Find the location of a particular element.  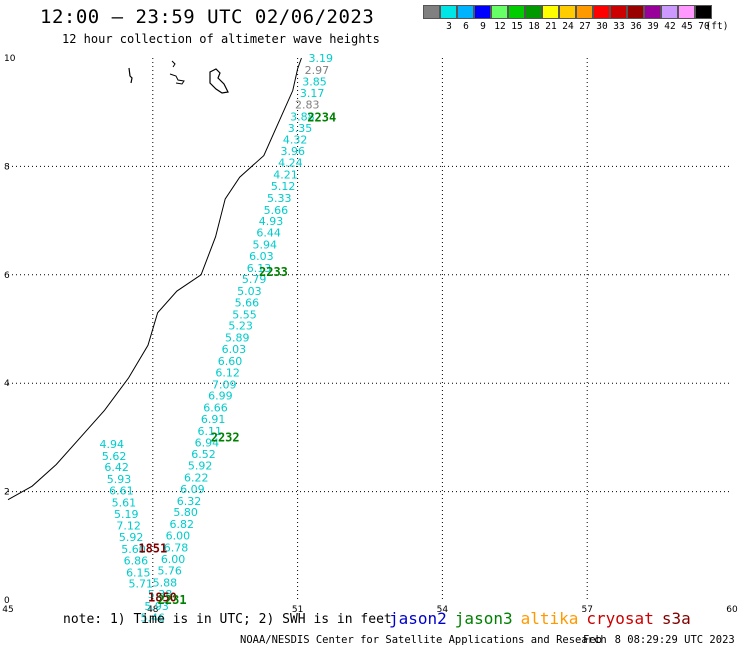

satellite-jason2: jason2 is located at coordinates (418, 618).